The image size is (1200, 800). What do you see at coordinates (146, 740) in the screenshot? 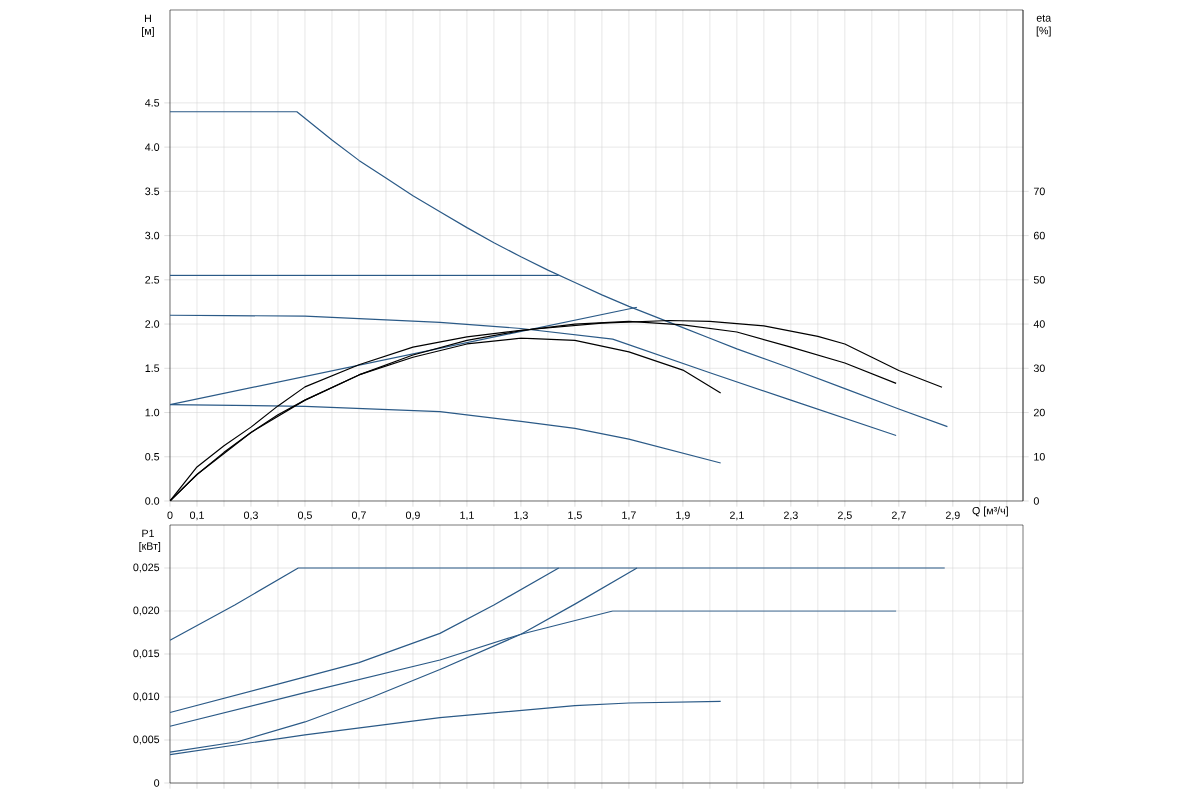
I see `y-tick-label: 0,005` at bounding box center [146, 740].